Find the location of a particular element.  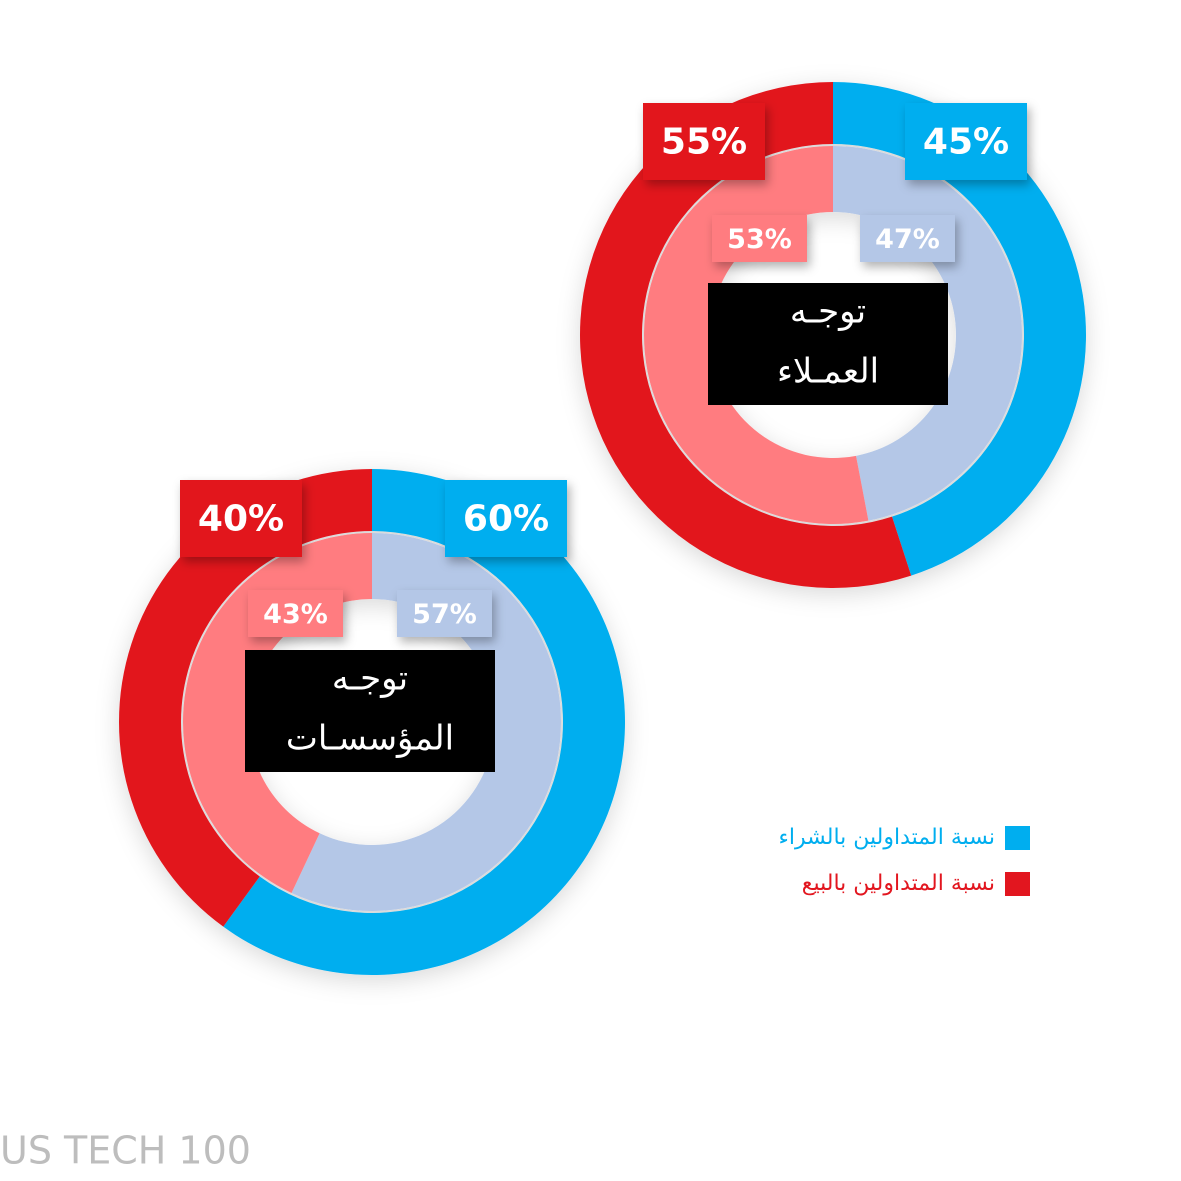

value-label: 43% is located at coordinates (295, 614).